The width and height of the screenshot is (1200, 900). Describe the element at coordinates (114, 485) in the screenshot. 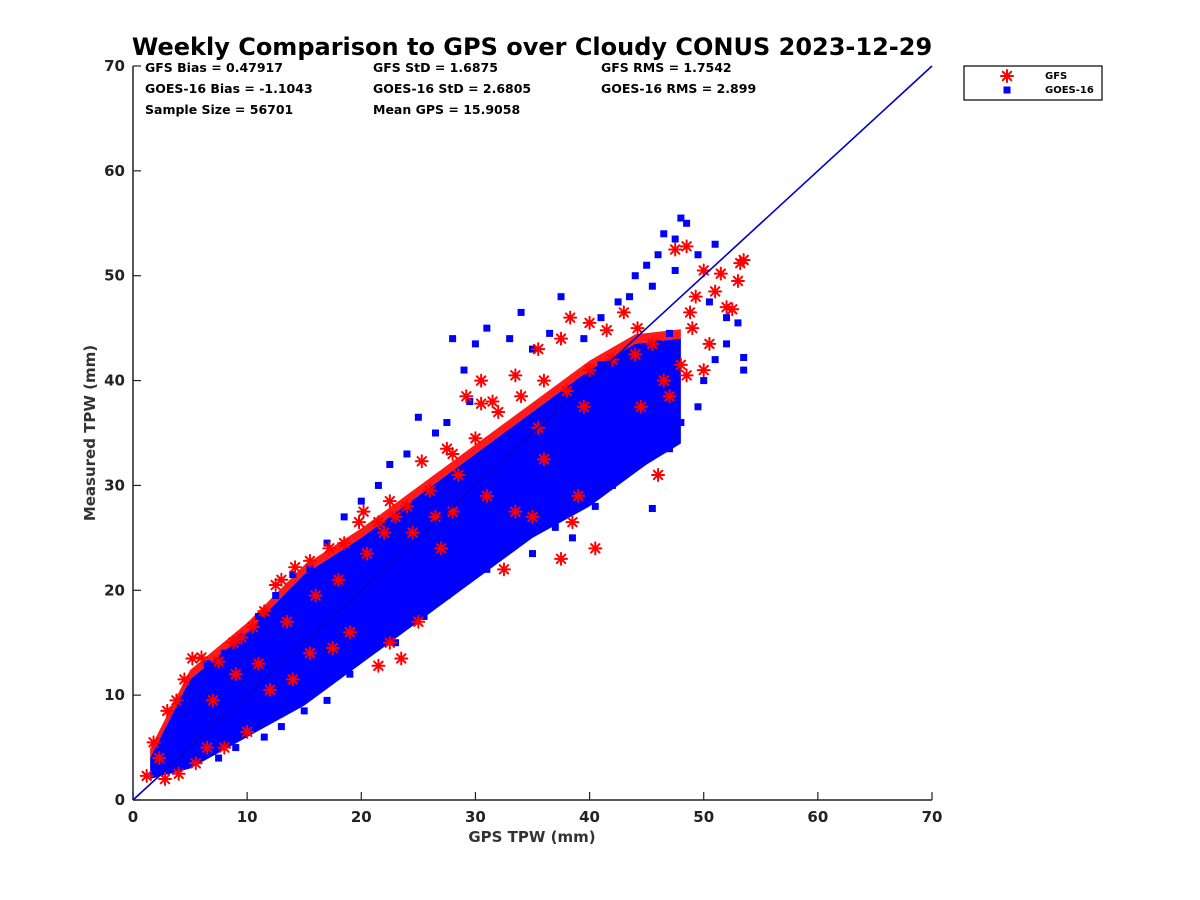

I see `y-tick-label: 30` at that location.